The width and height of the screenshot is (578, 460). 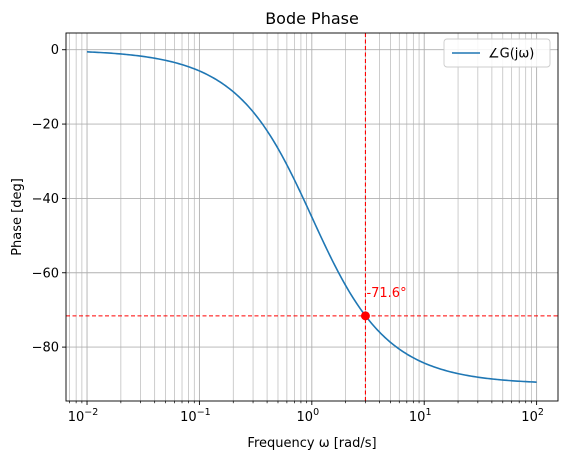 I want to click on marker-label: -71.6°, so click(x=386, y=293).